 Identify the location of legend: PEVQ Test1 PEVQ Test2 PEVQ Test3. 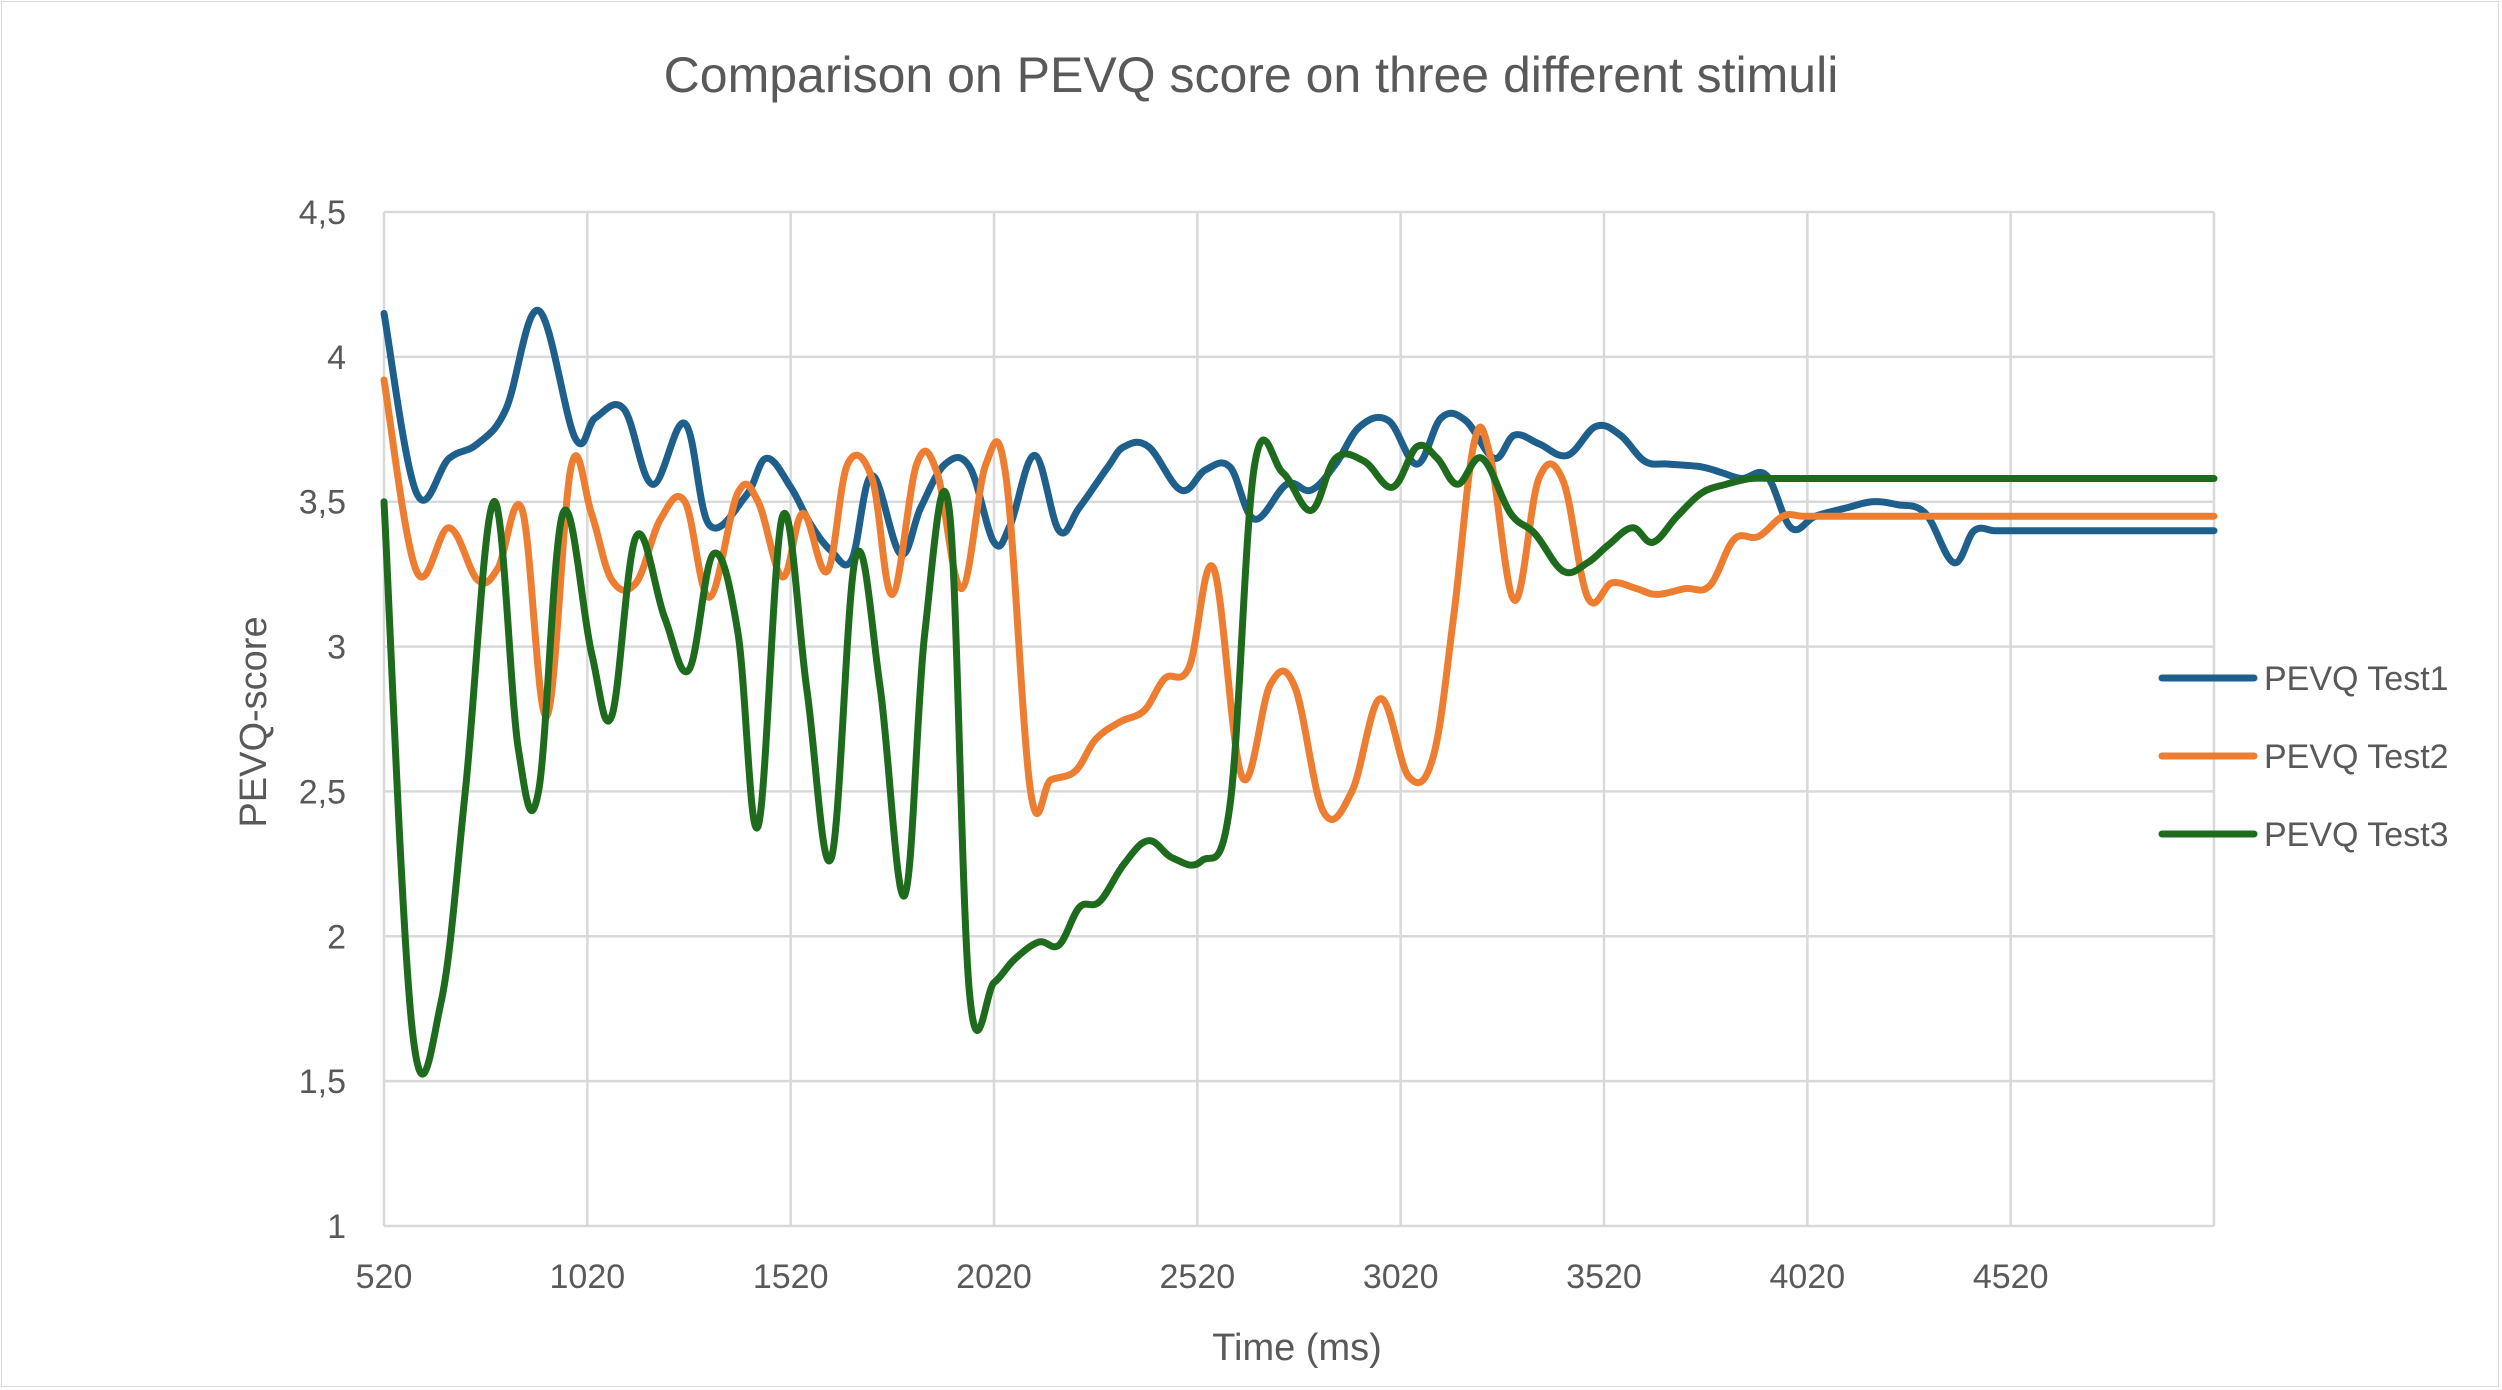
(2303, 757).